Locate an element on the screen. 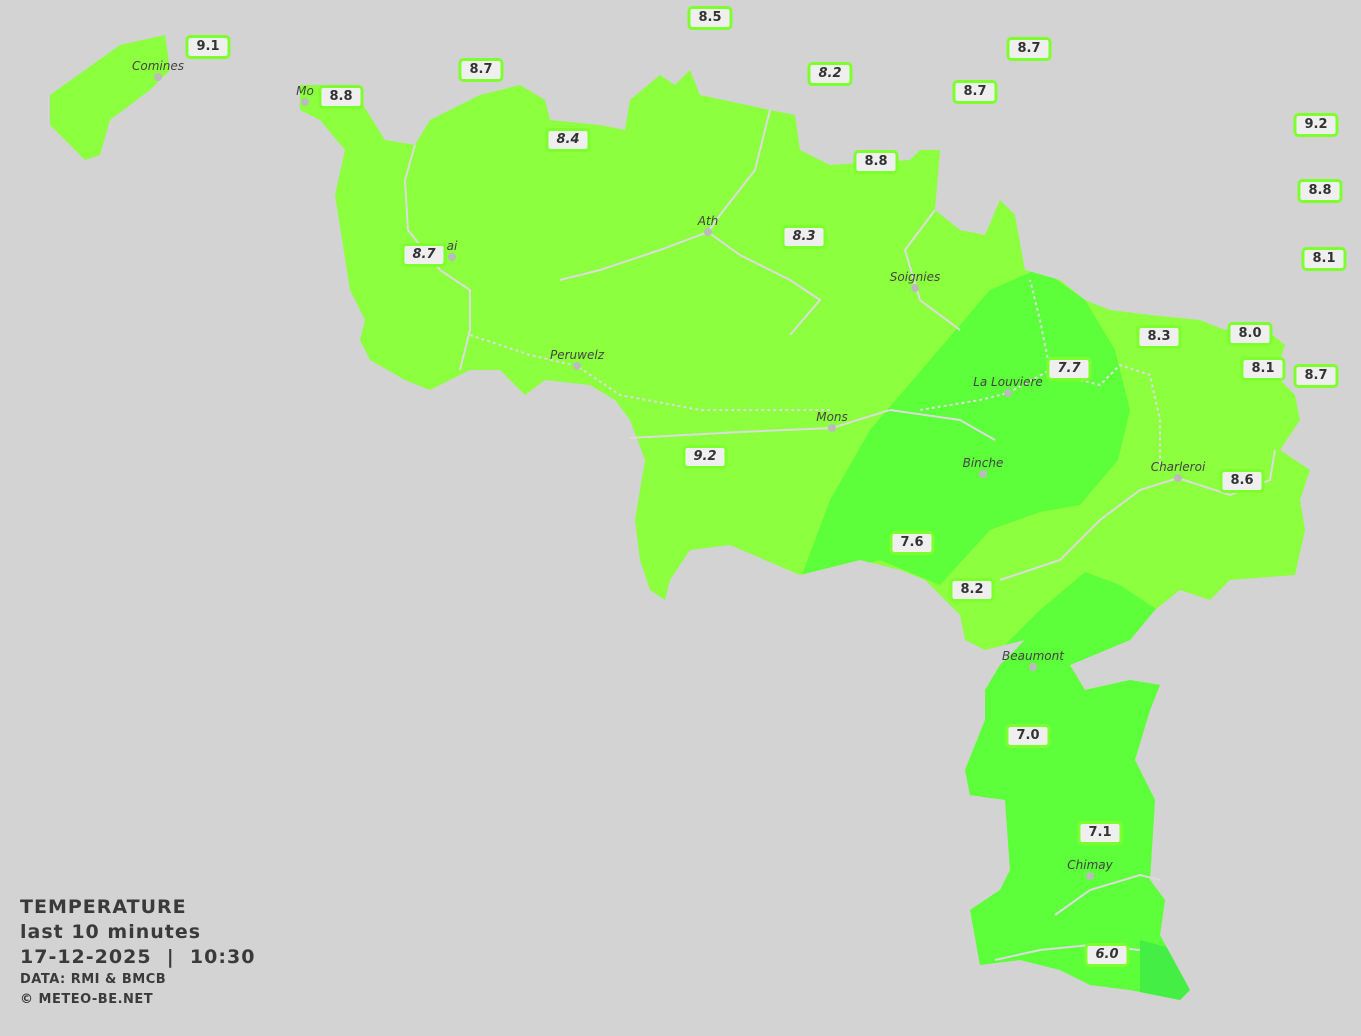 This screenshot has width=1361, height=1036. zone-7-8-central is located at coordinates (965, 426).